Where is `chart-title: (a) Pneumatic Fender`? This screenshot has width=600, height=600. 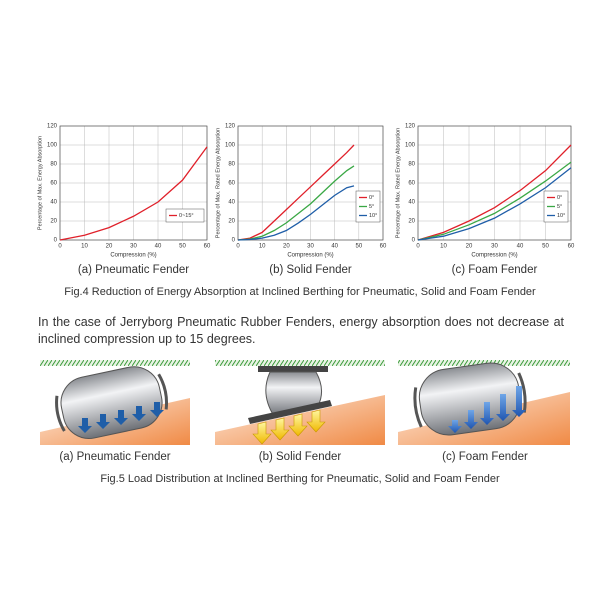 chart-title: (a) Pneumatic Fender is located at coordinates (133, 270).